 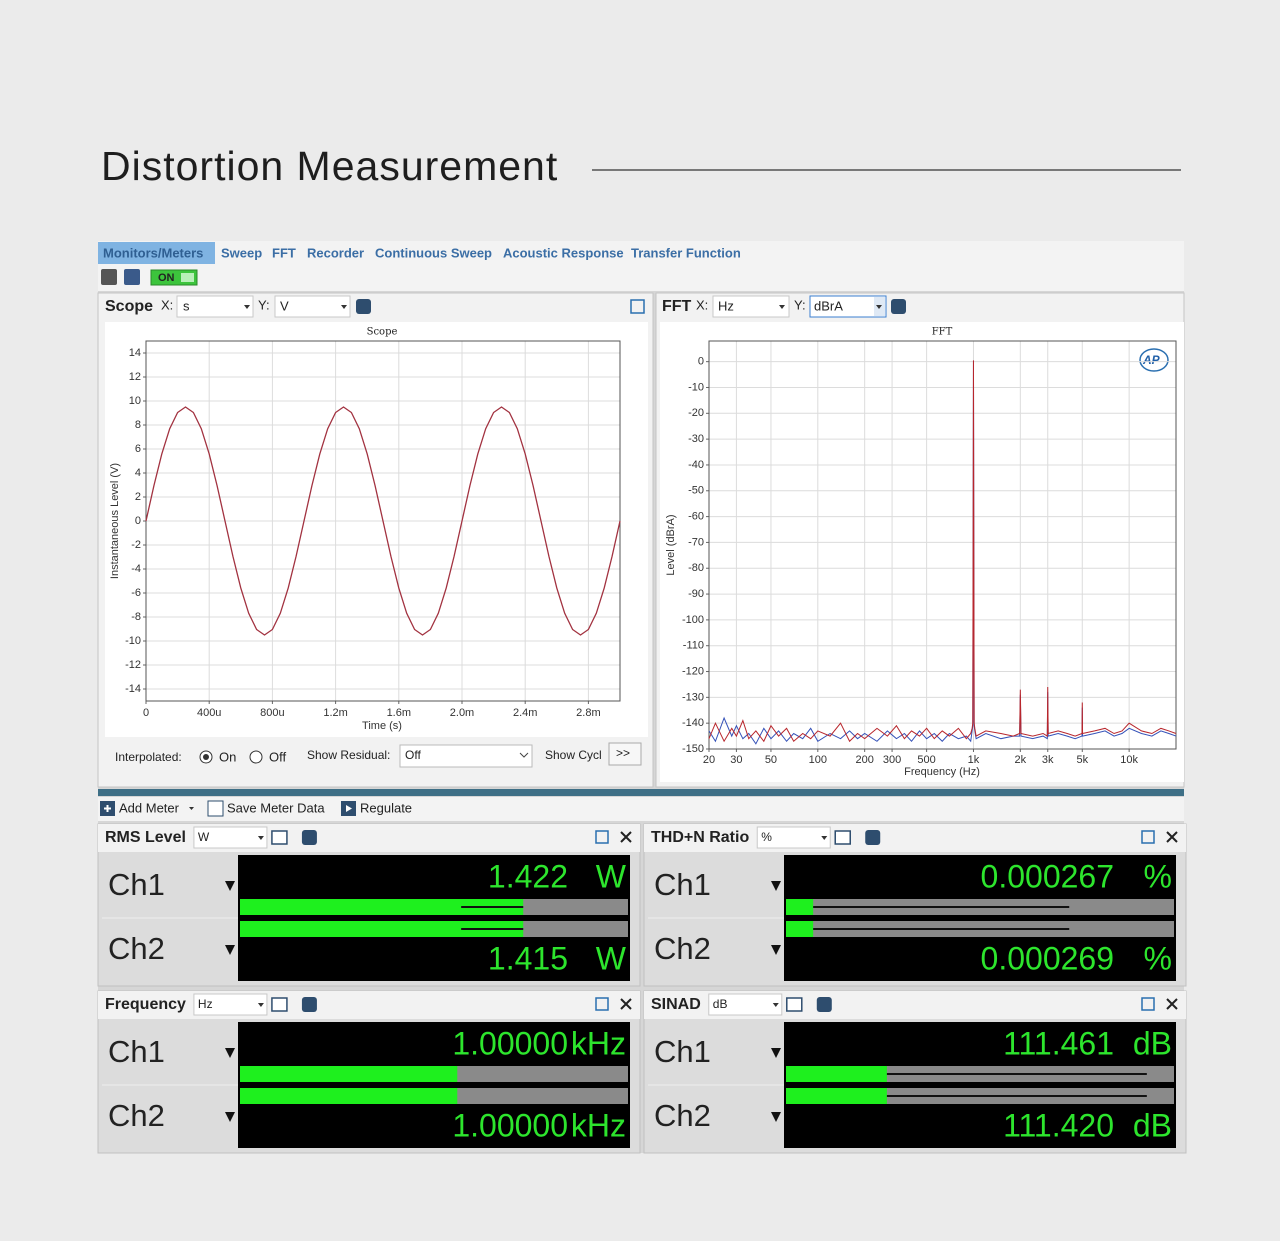 What do you see at coordinates (671, 544) in the screenshot?
I see `y-axis-label: Level (dBrA)` at bounding box center [671, 544].